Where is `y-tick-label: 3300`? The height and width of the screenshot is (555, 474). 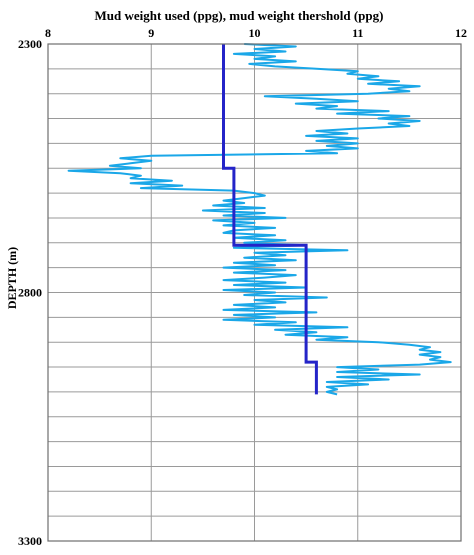
y-tick-label: 3300 is located at coordinates (30, 541).